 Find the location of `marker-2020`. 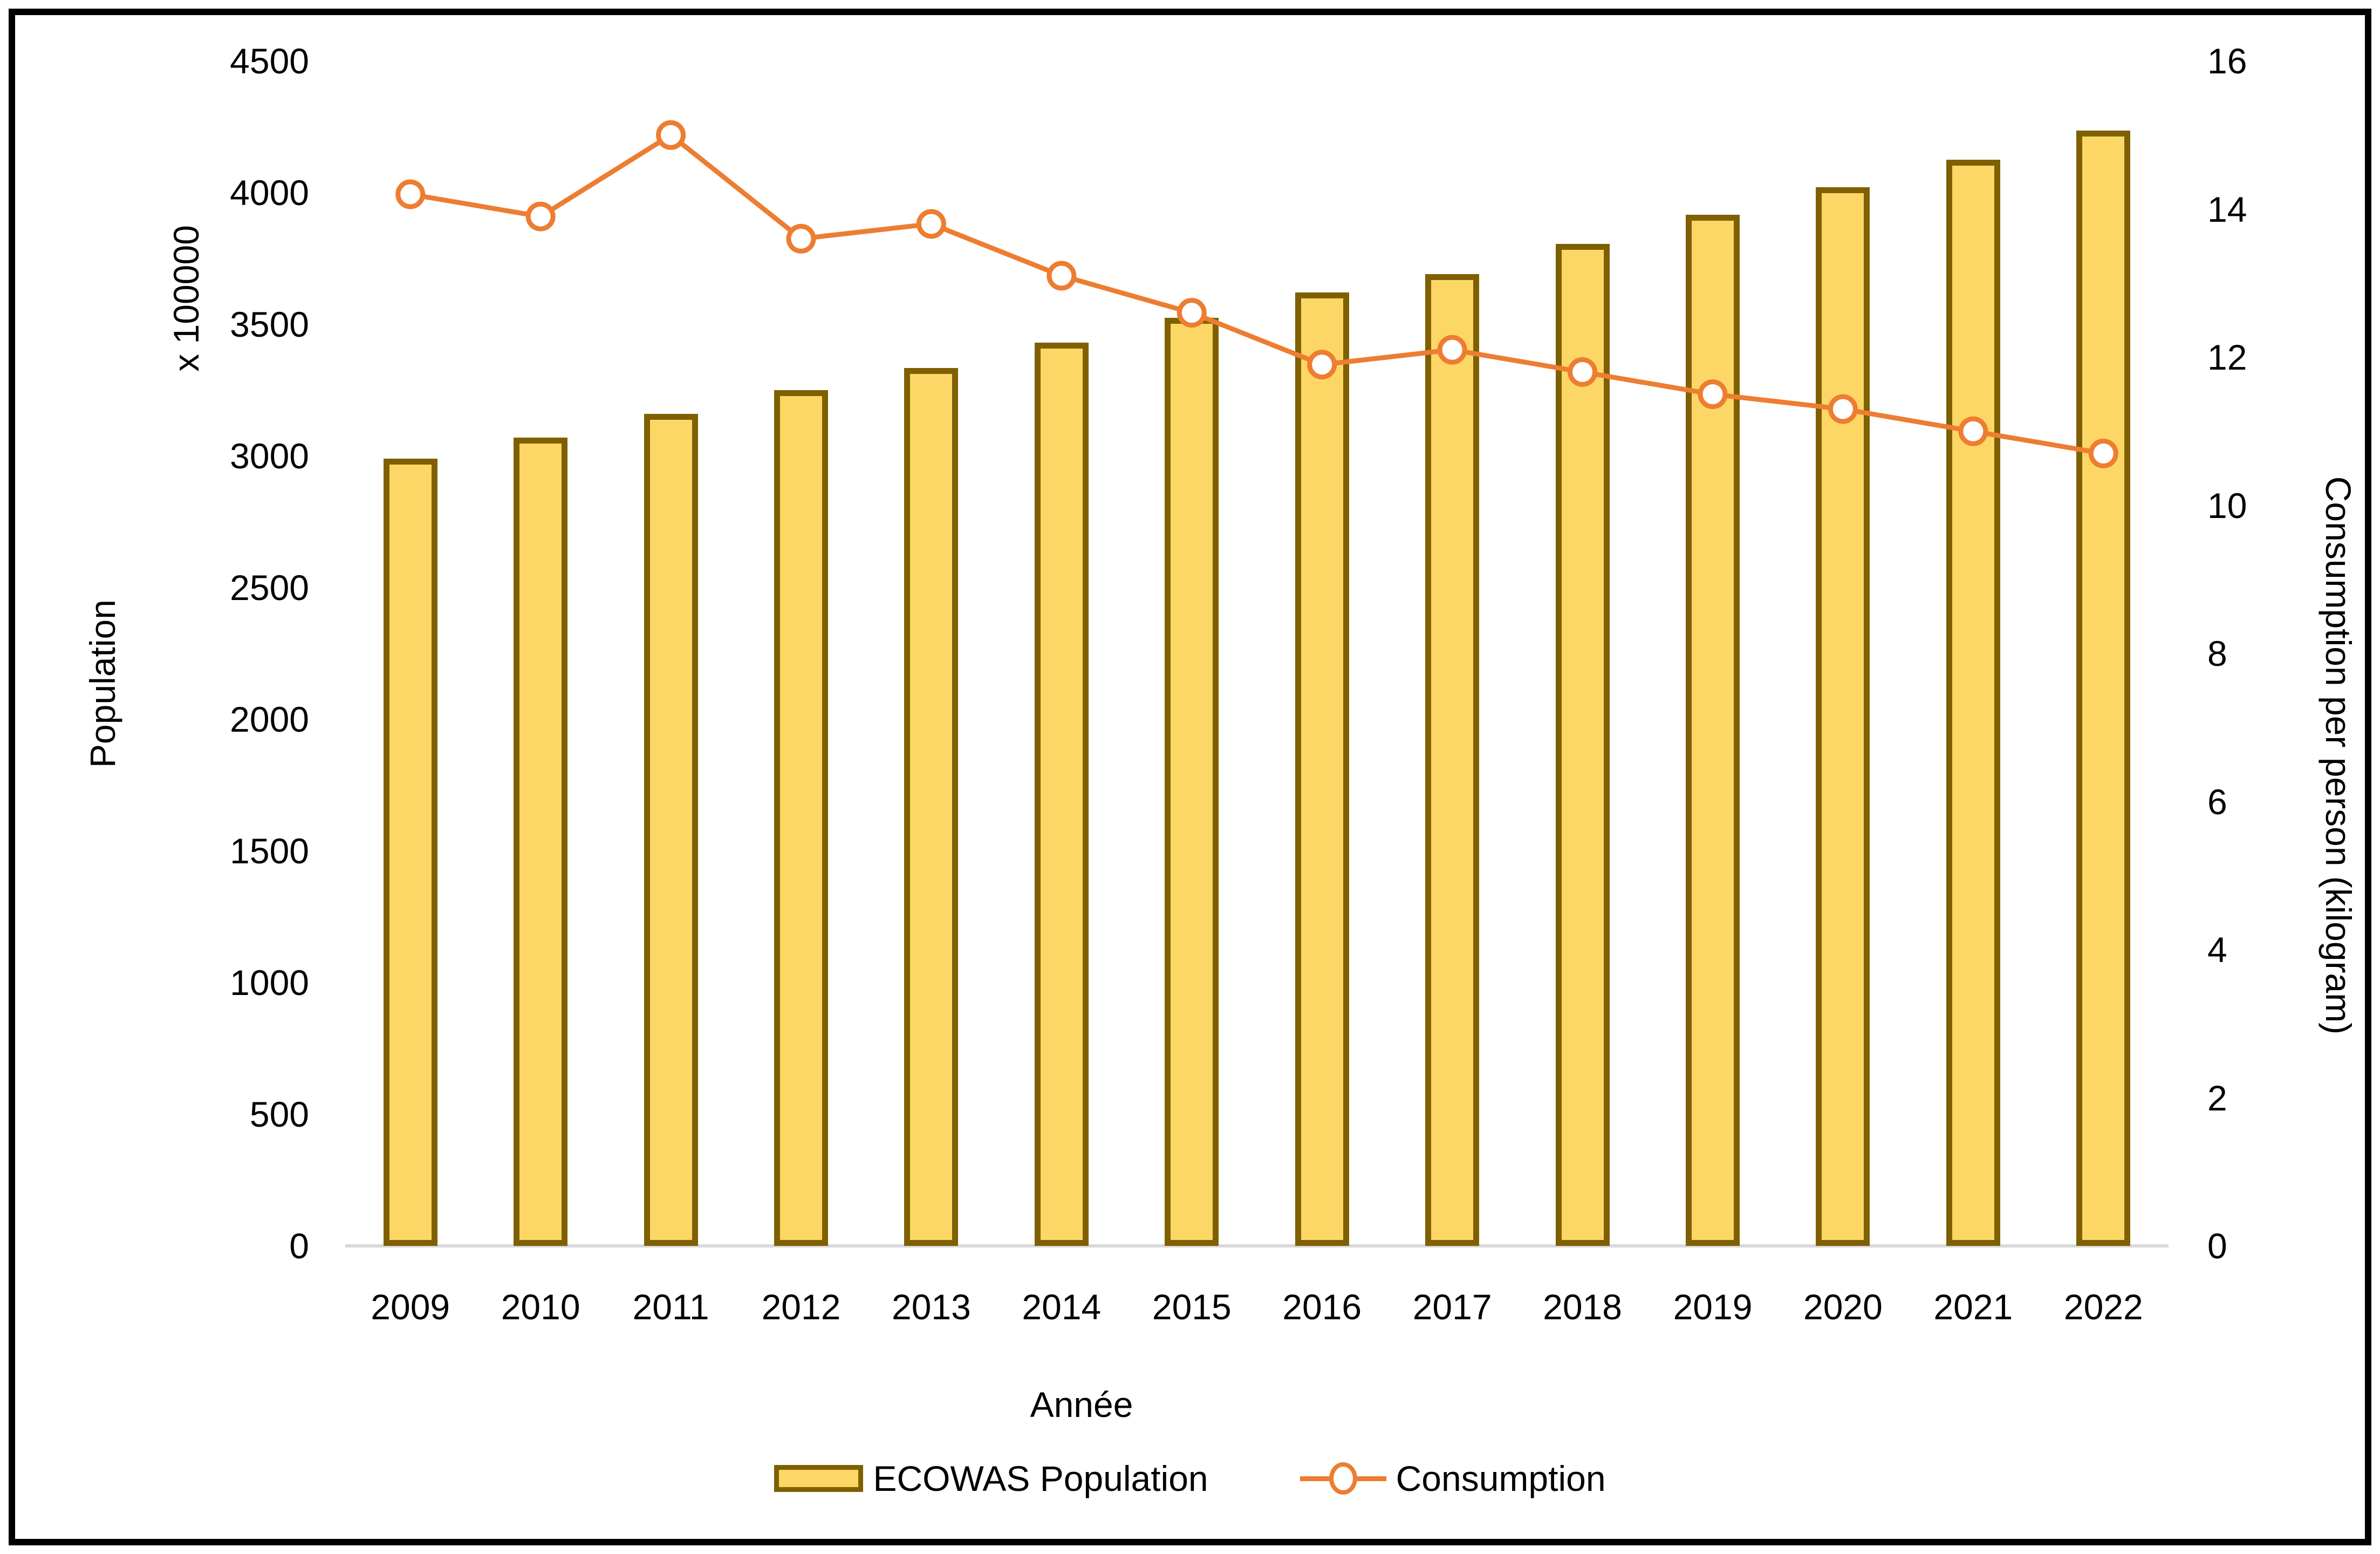

marker-2020 is located at coordinates (1843, 409).